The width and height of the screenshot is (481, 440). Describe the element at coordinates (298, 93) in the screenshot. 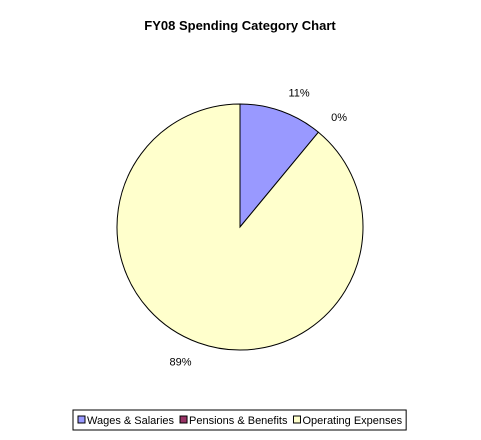

I see `slice-label-wages-and-salaries: 11%` at that location.